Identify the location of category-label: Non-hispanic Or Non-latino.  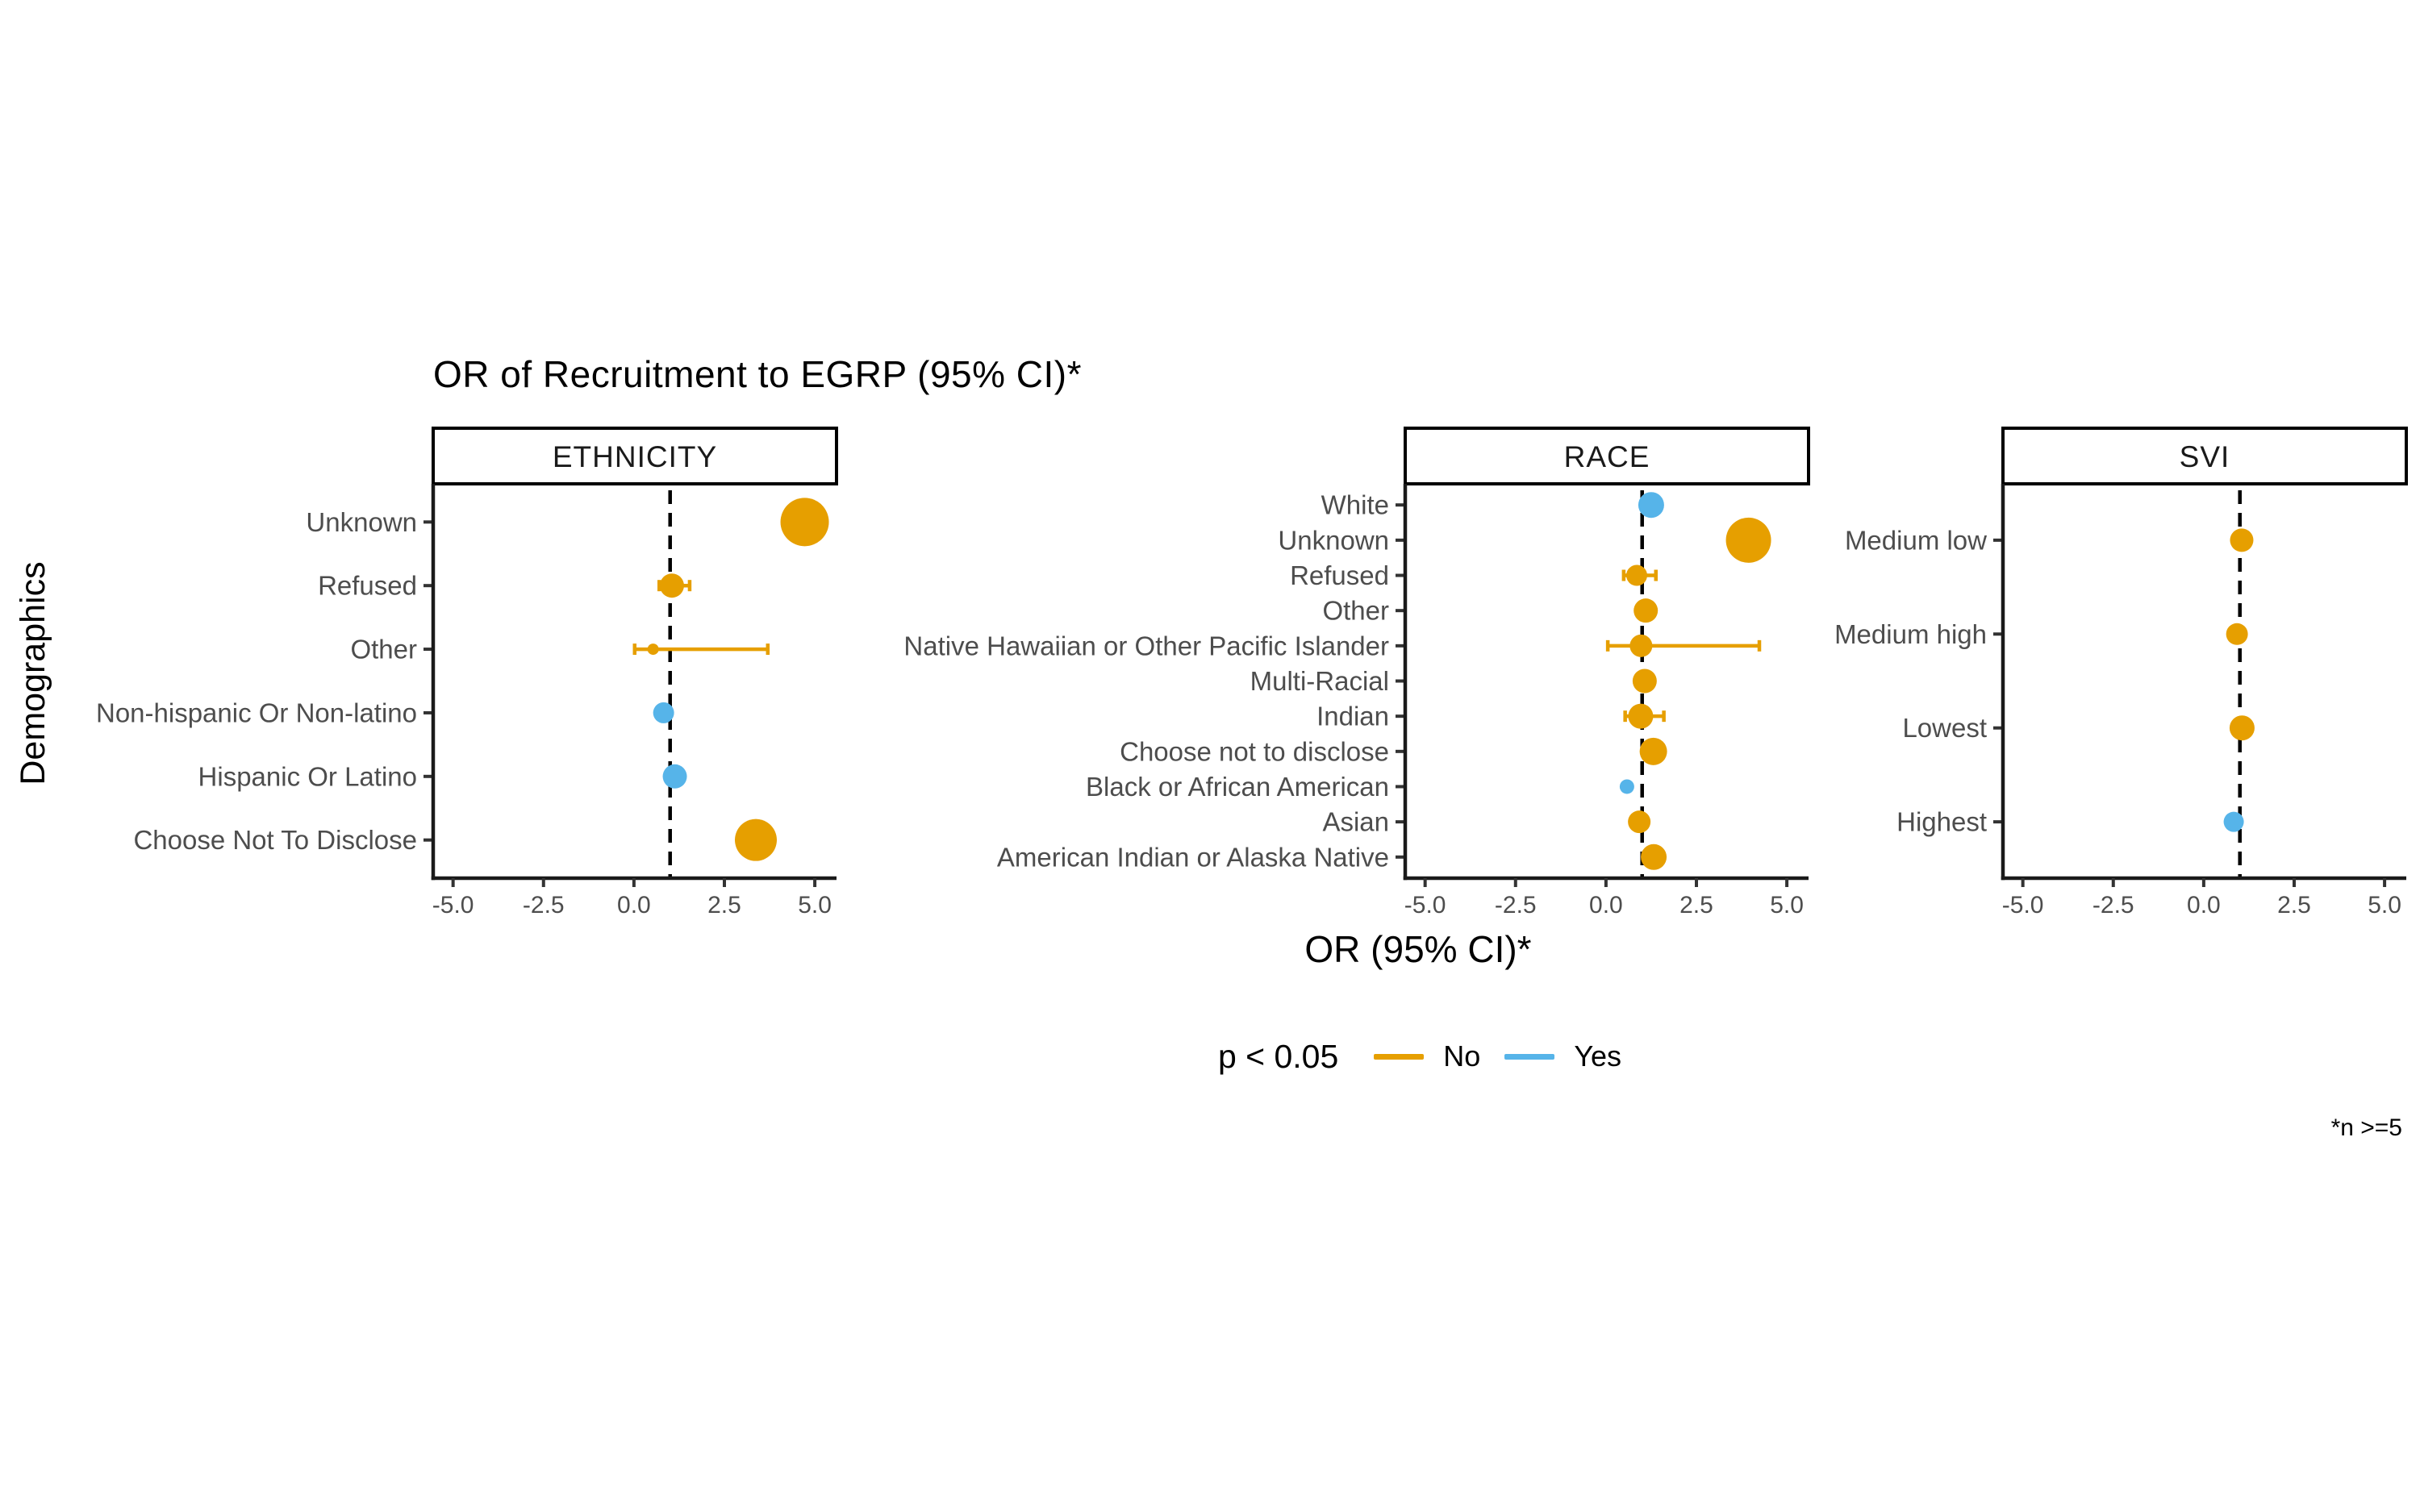
(256, 712).